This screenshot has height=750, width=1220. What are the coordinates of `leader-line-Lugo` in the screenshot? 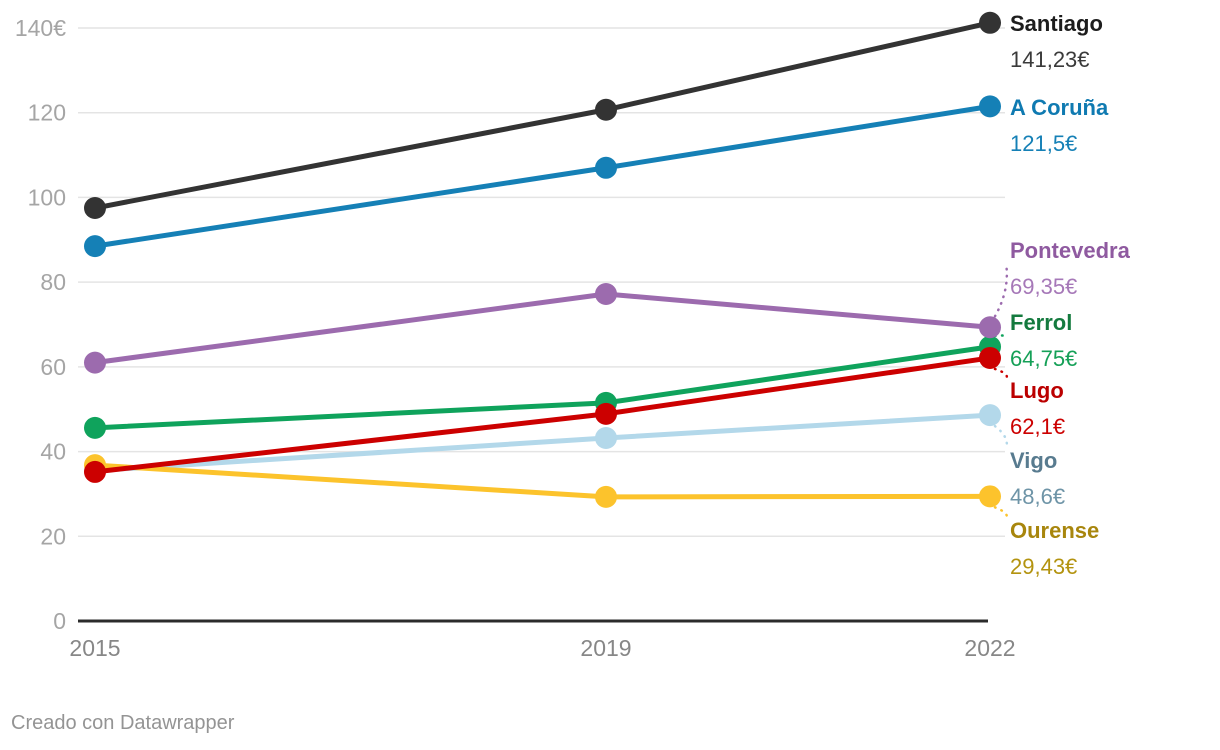 It's located at (1001, 374).